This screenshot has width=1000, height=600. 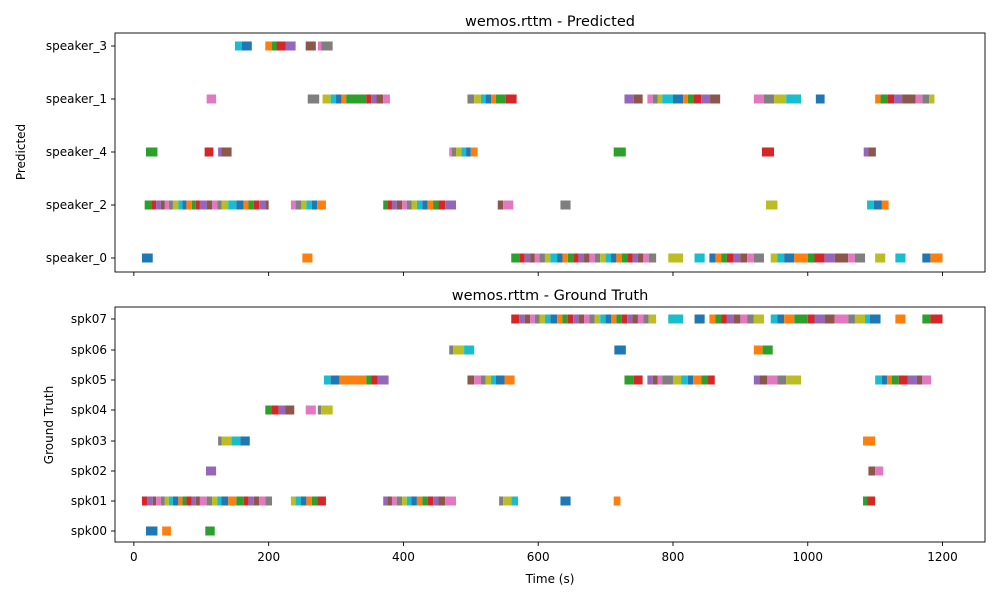 I want to click on predicted-row-label-speaker_3: speaker_3, so click(x=76, y=46).